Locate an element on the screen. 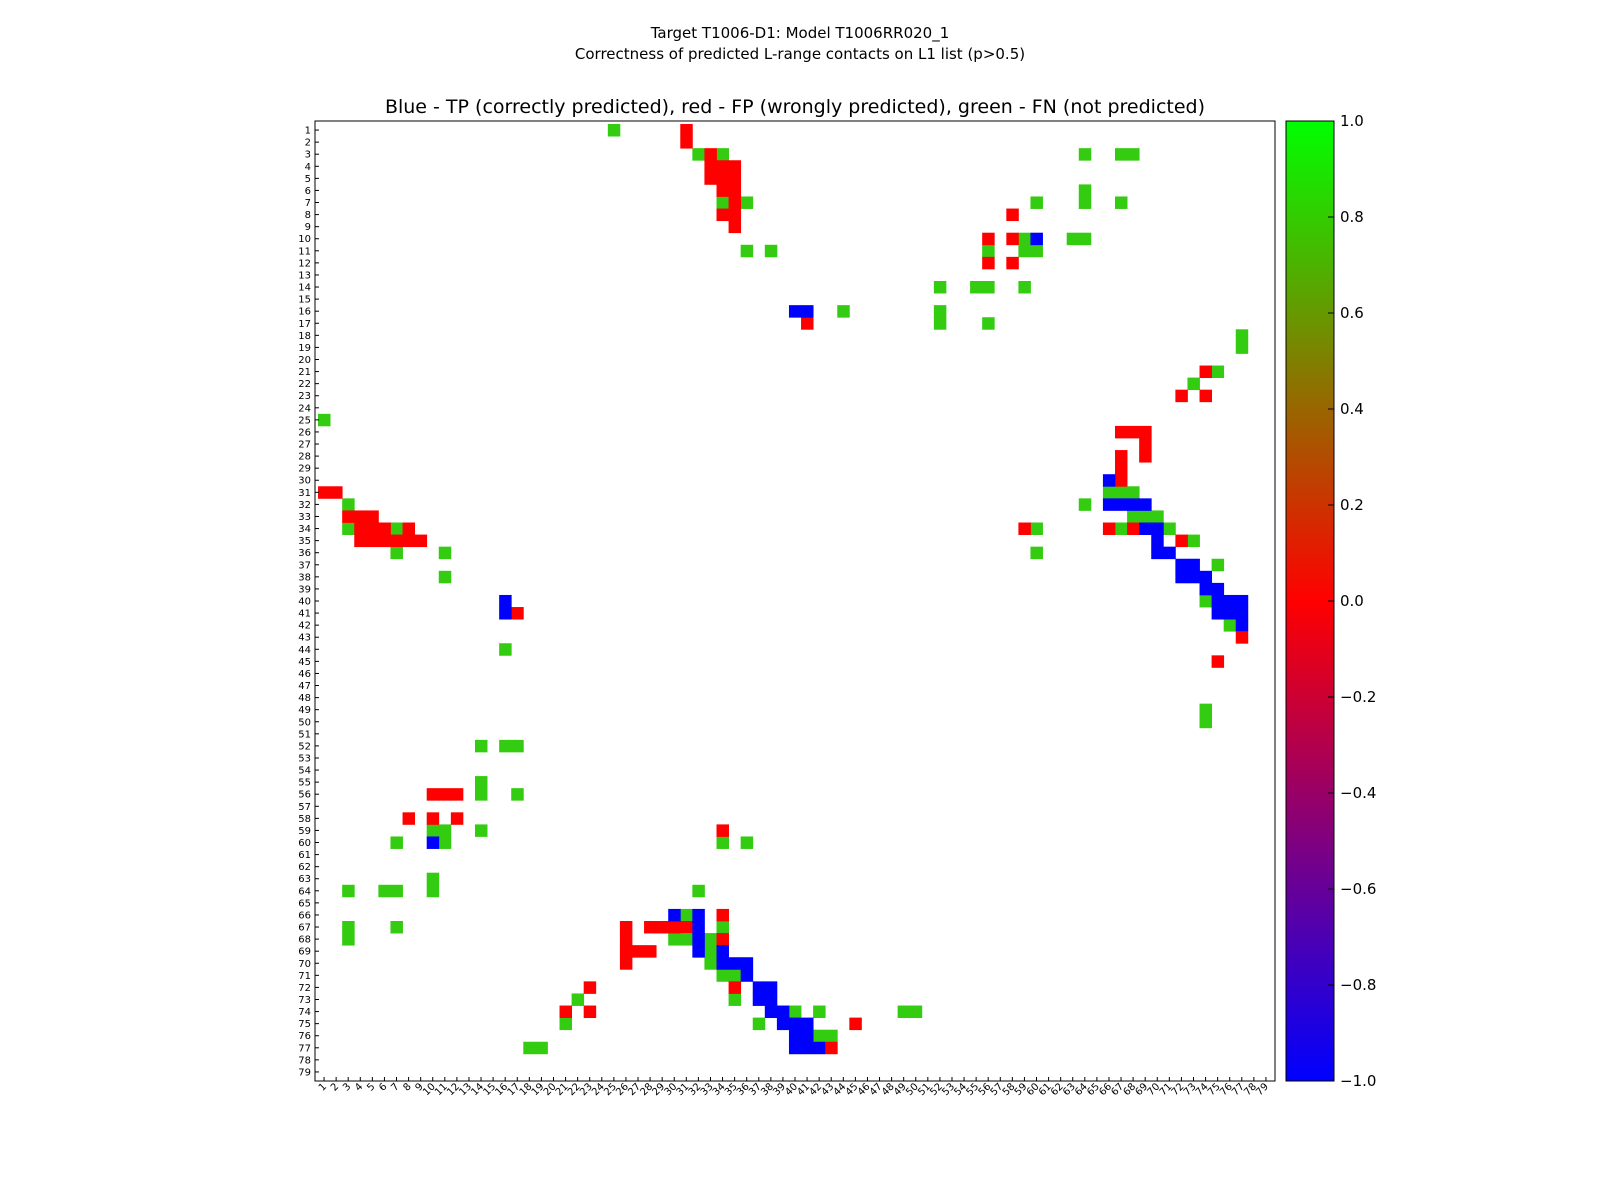  y-tick-label-62: 62 is located at coordinates (304, 867).